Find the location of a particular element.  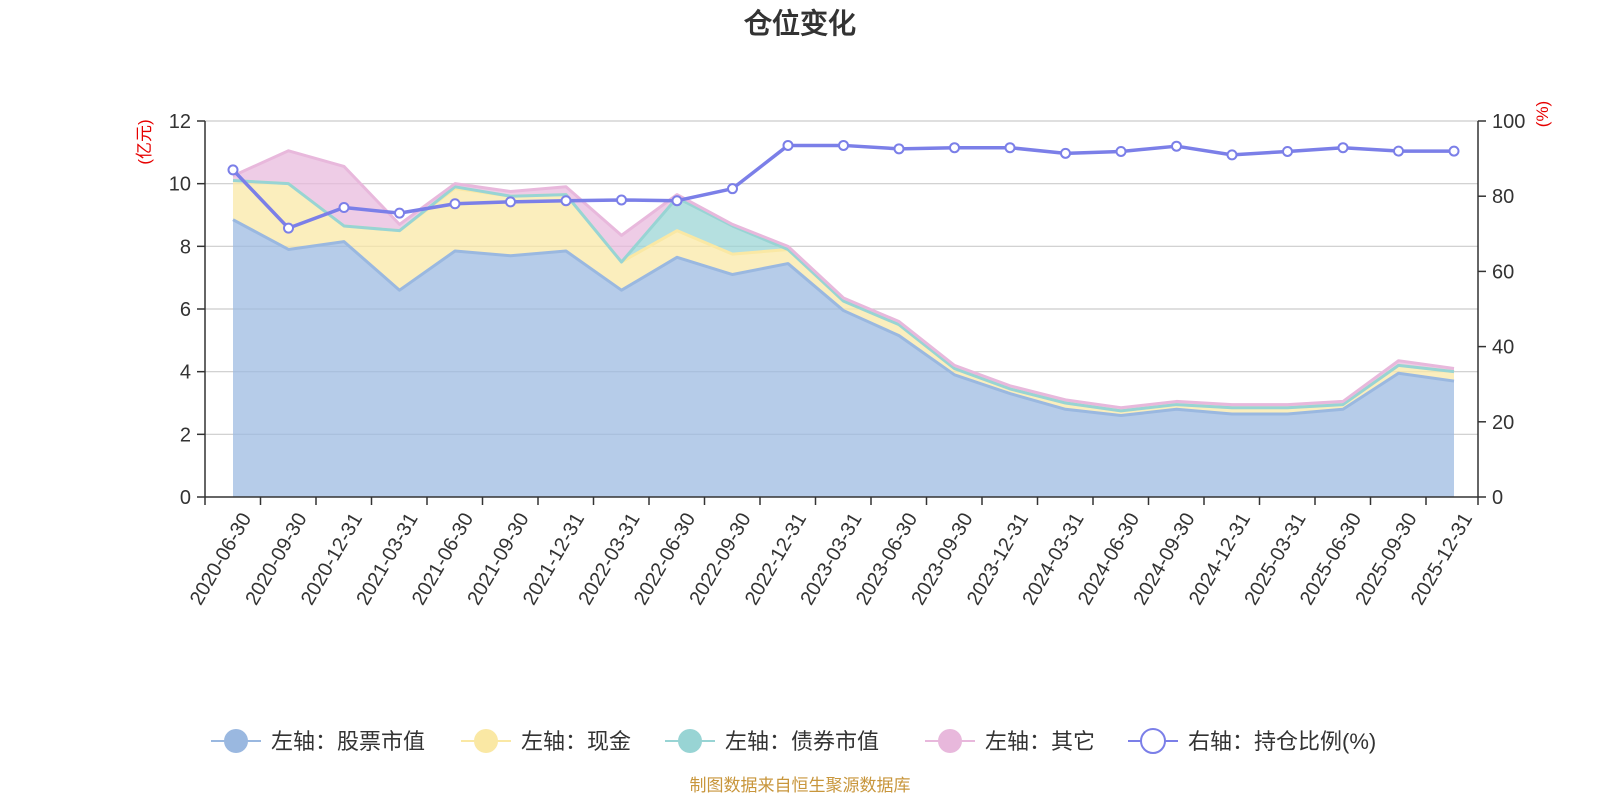

legend-item-2: 左轴：现金 is located at coordinates (546, 741).